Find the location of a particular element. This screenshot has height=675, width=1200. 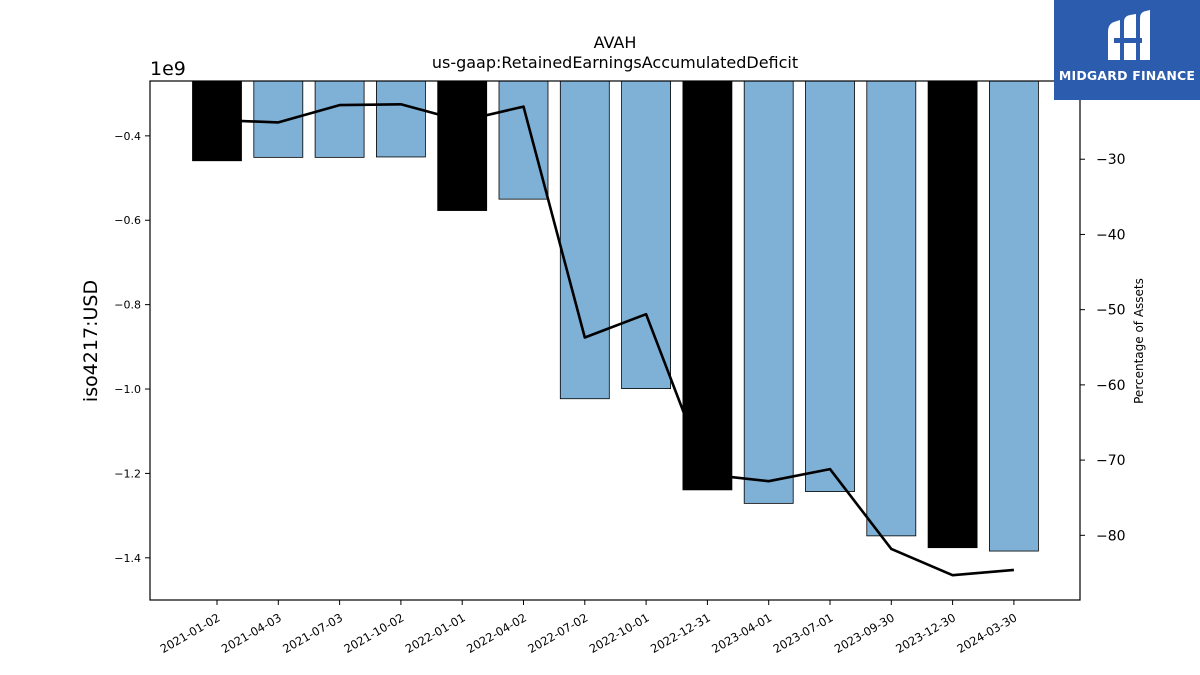

x-tick-label: 2021-07-03 is located at coordinates (312, 633).